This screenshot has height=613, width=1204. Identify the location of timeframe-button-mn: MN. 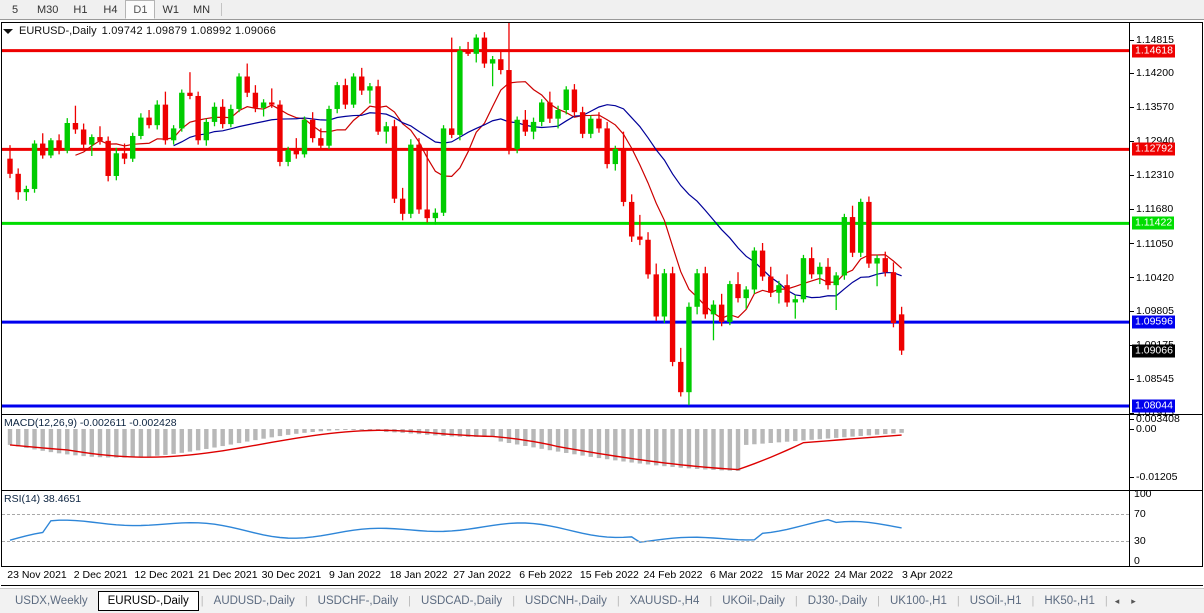
(201, 9).